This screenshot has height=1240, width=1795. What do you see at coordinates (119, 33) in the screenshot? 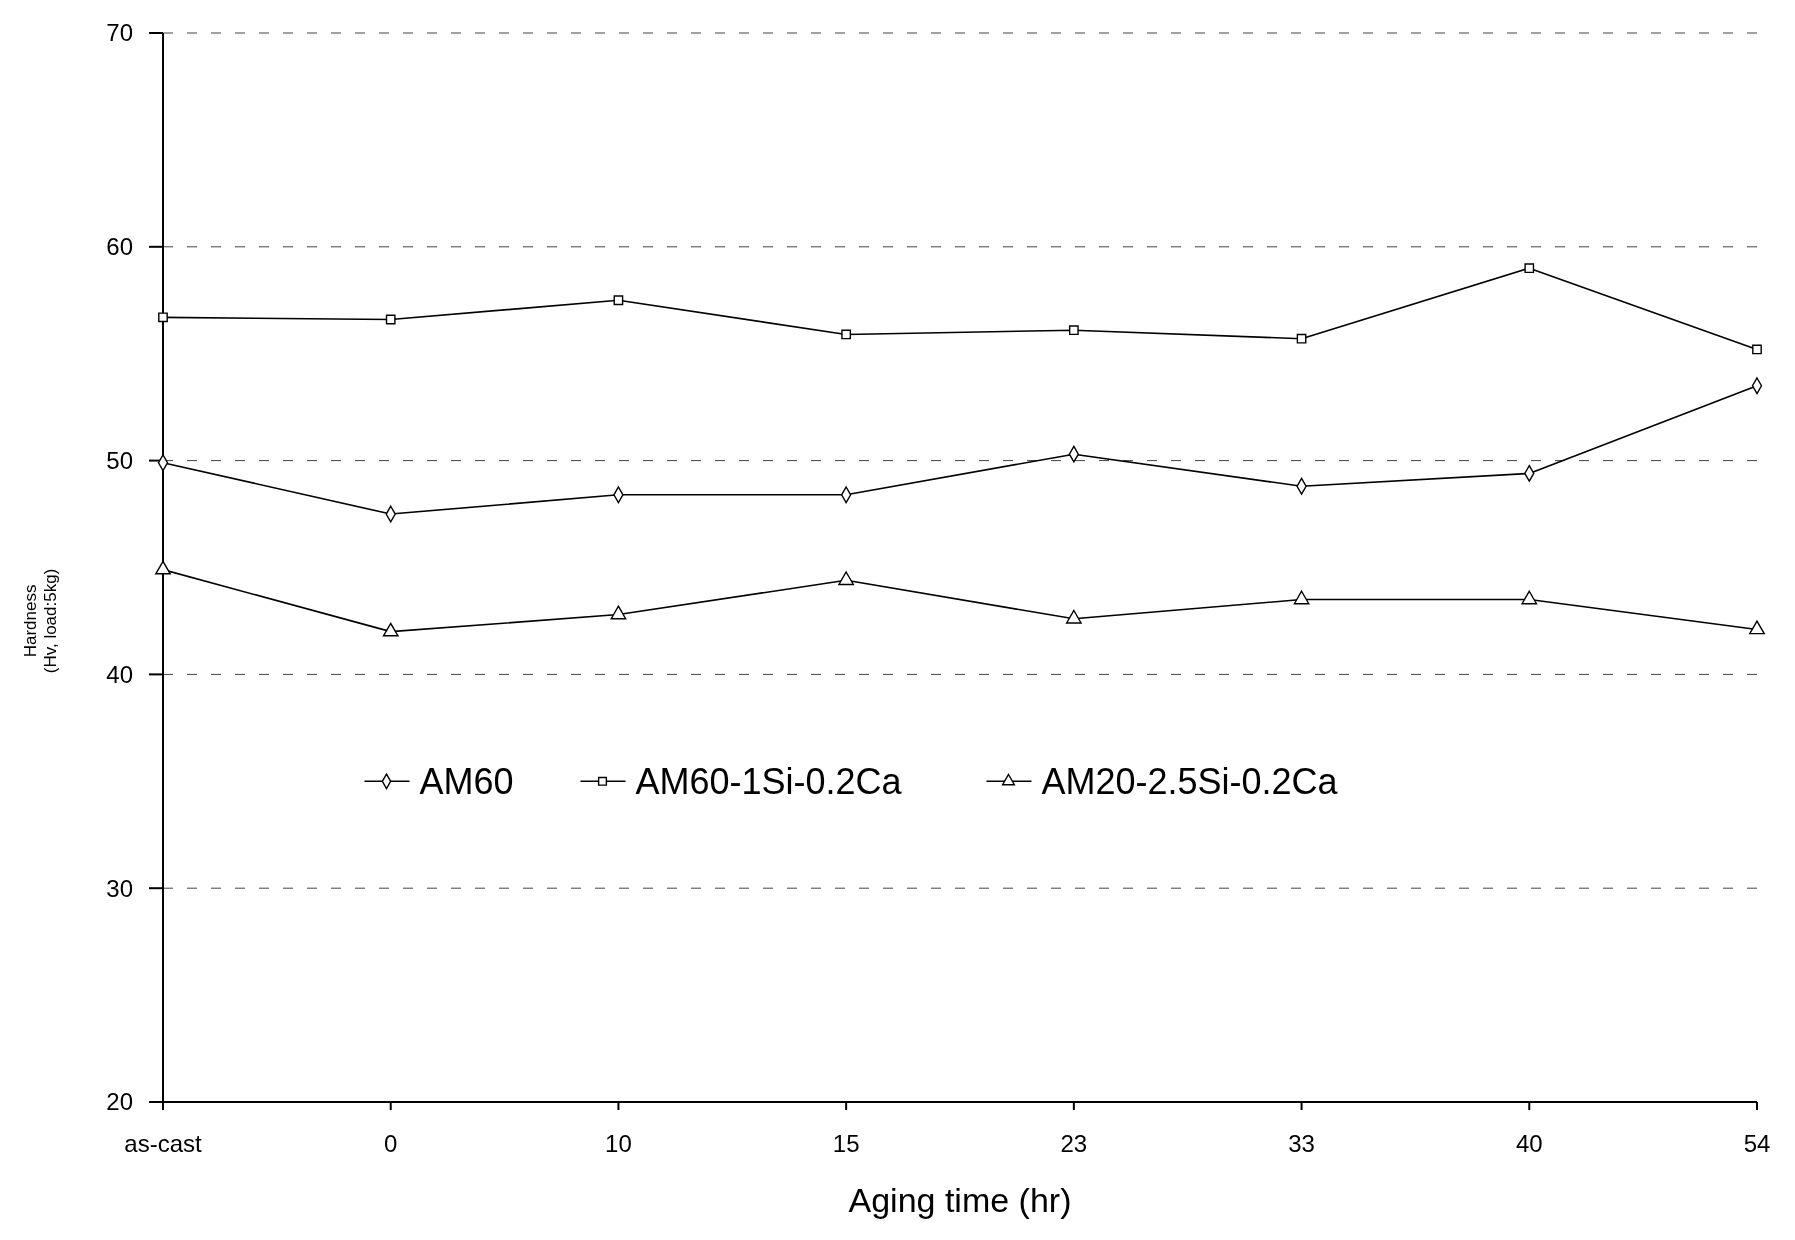
I see `y-tick-label: 70` at bounding box center [119, 33].